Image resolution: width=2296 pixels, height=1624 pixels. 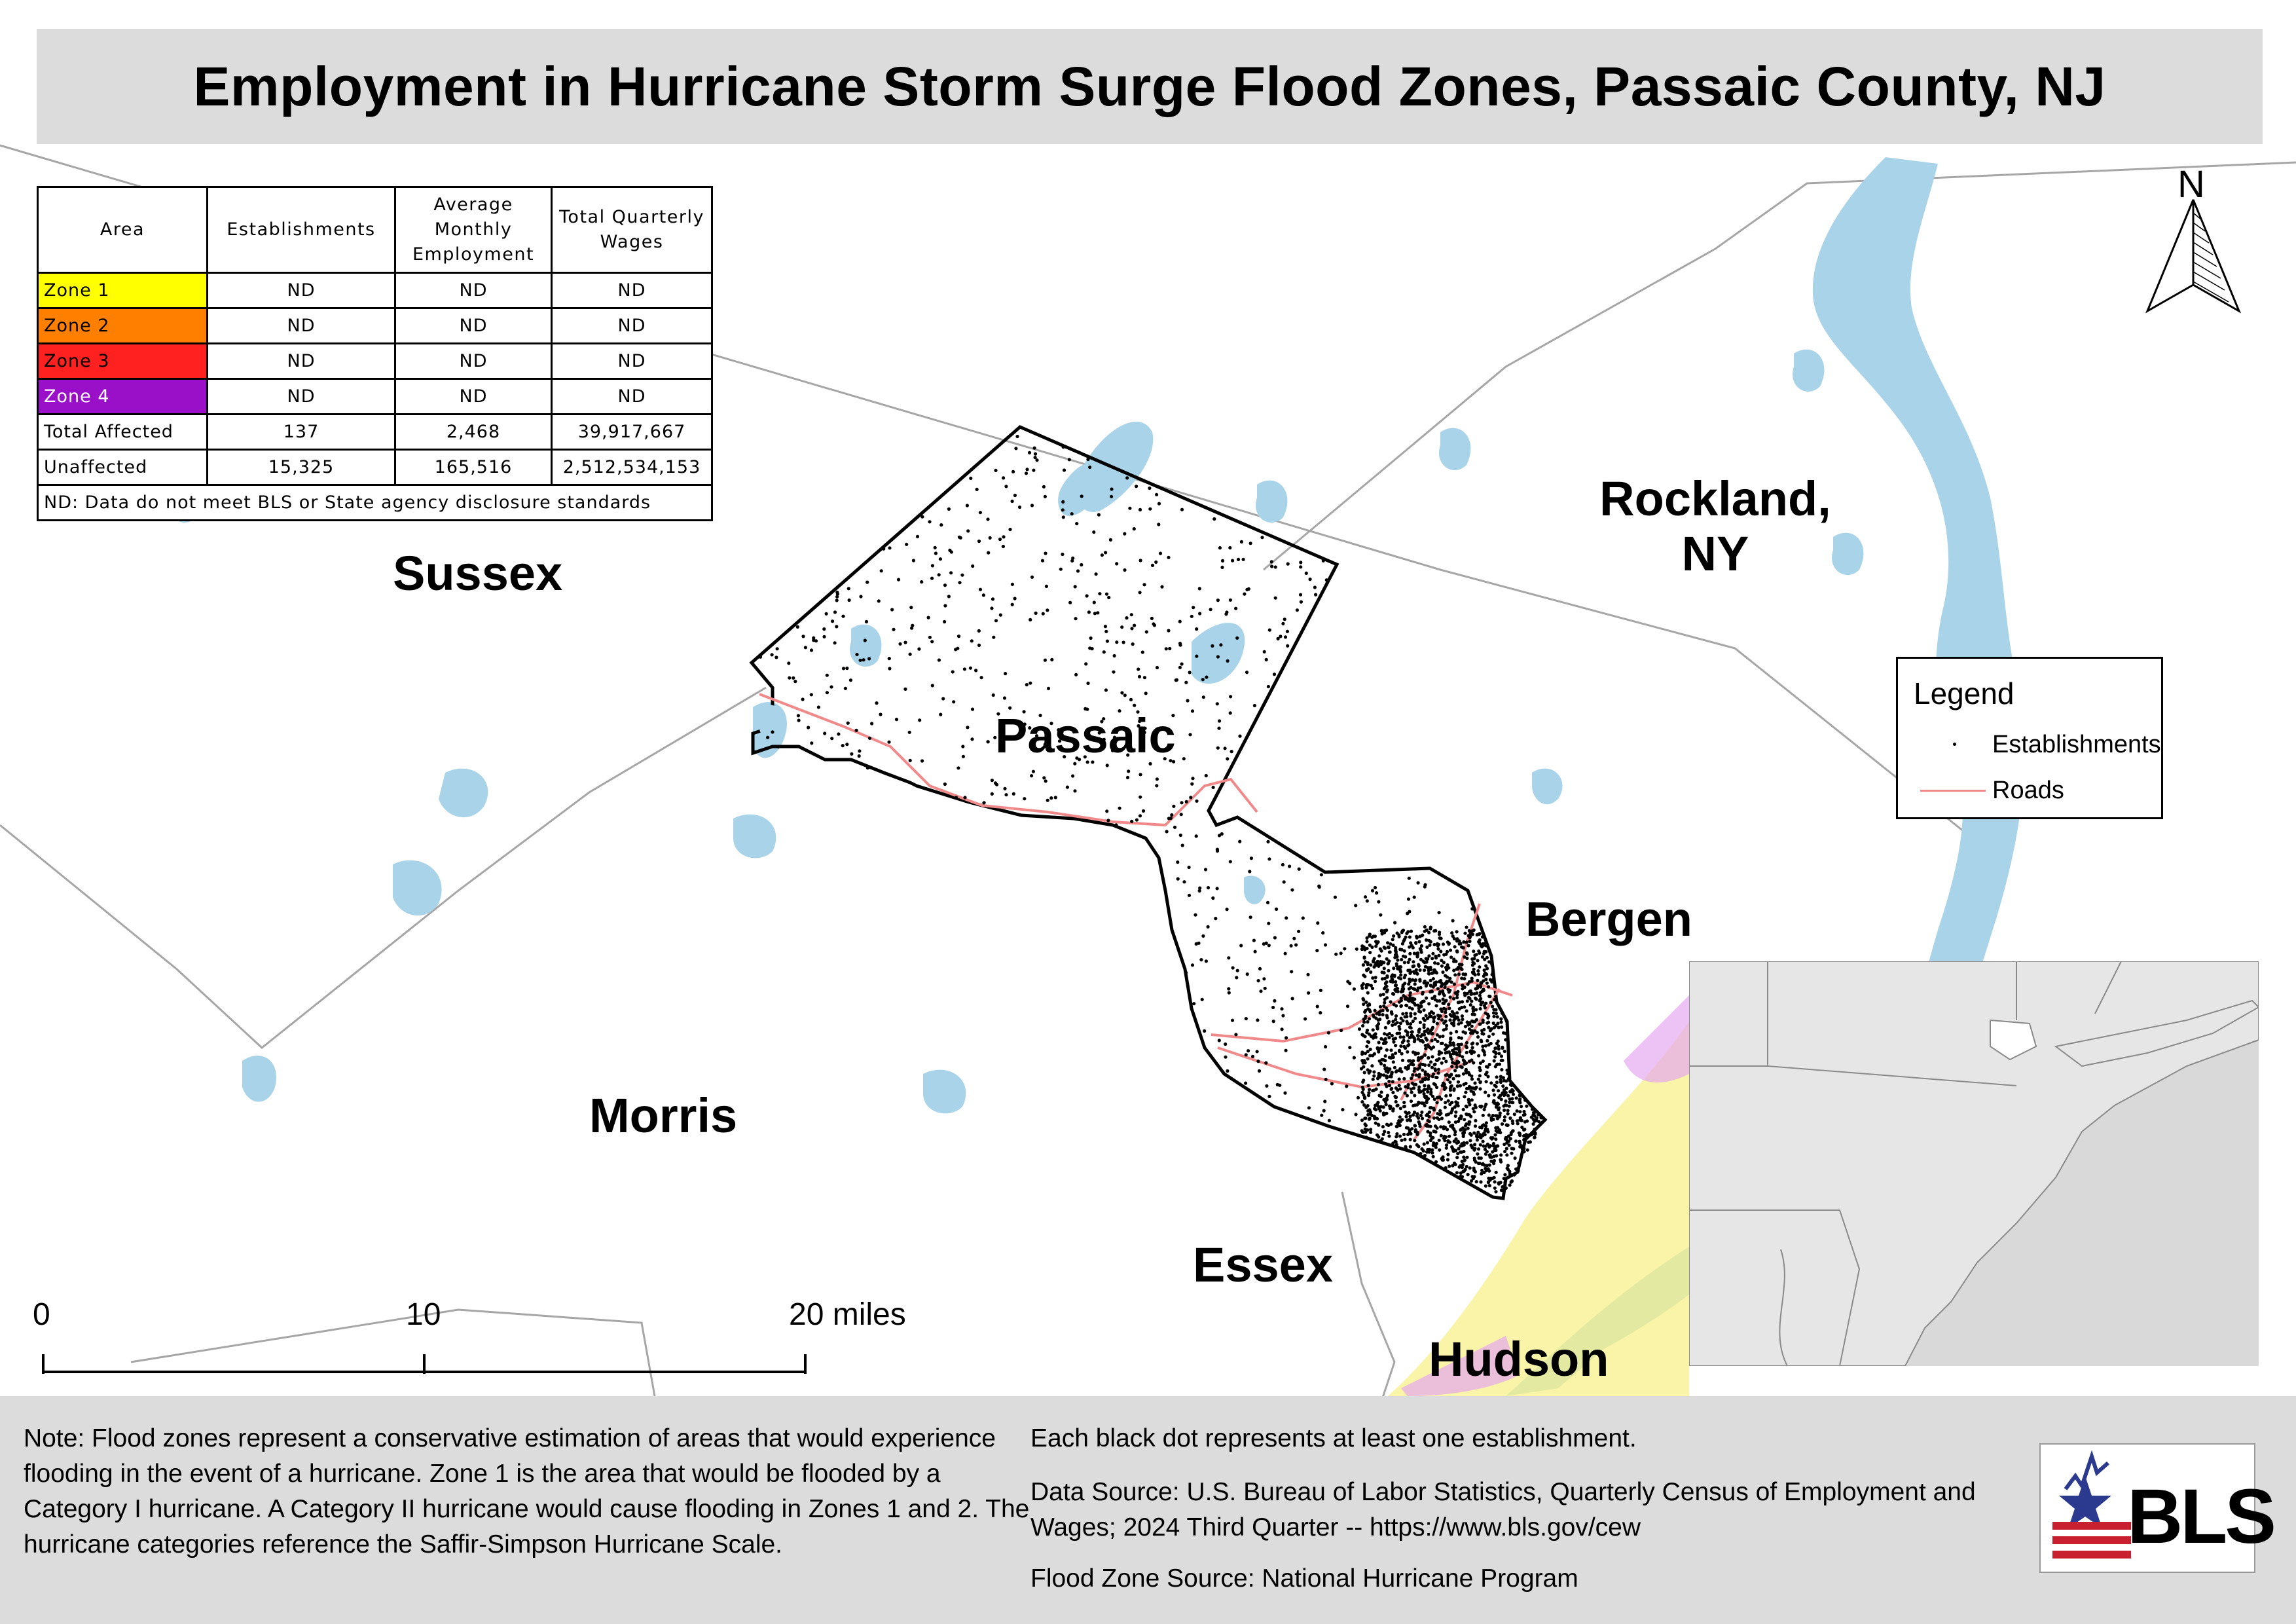 I want to click on row-wages: ND, so click(x=632, y=290).